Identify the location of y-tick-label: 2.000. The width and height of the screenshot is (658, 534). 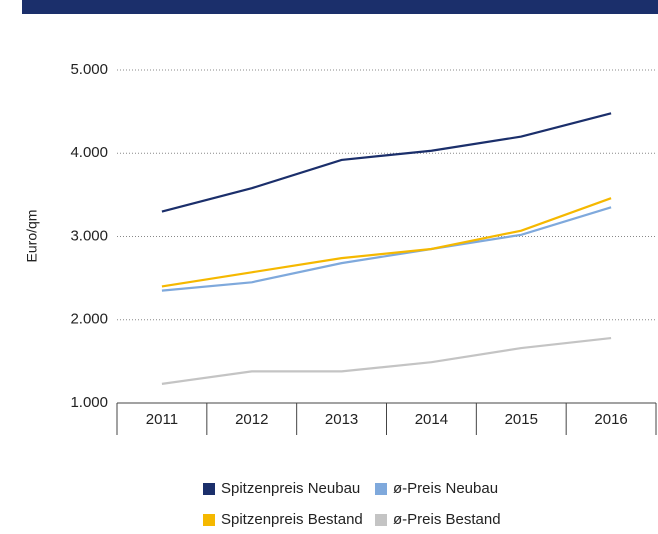
(89, 319).